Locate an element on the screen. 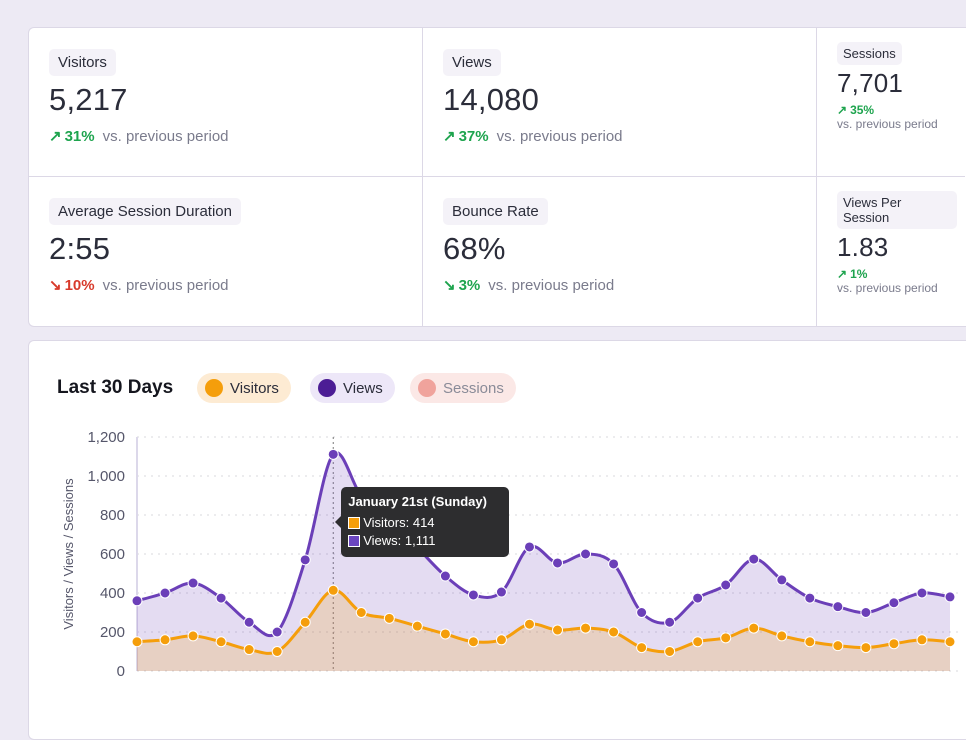  stat-label: Bounce Rate is located at coordinates (495, 211).